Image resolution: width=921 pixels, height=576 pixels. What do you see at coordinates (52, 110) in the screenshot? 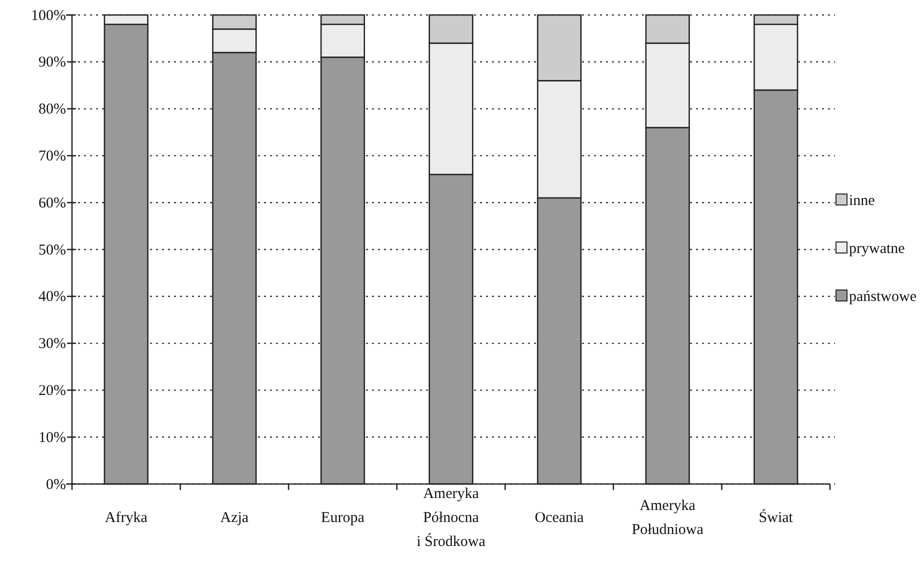
I see `y-tick-label: 80%` at bounding box center [52, 110].